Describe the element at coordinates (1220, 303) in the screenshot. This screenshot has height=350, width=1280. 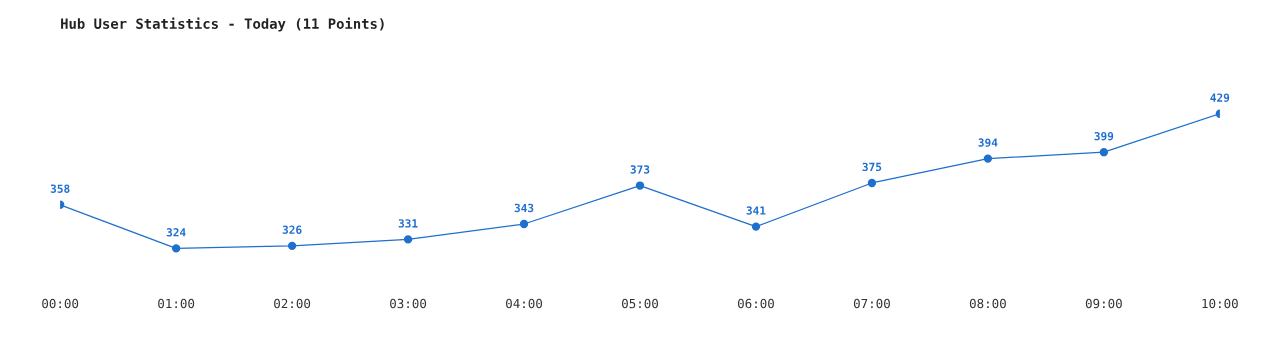
I see `x-tick-label: 10:00` at that location.